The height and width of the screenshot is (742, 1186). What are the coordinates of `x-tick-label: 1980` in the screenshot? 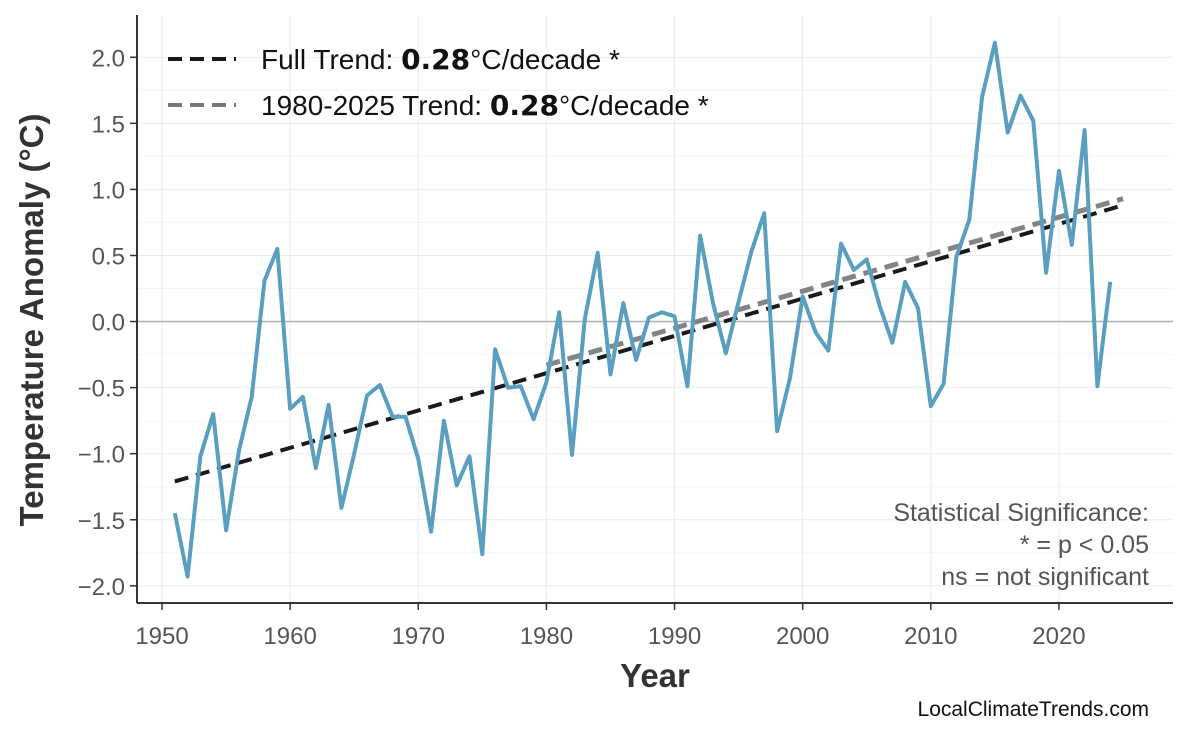 It's located at (546, 636).